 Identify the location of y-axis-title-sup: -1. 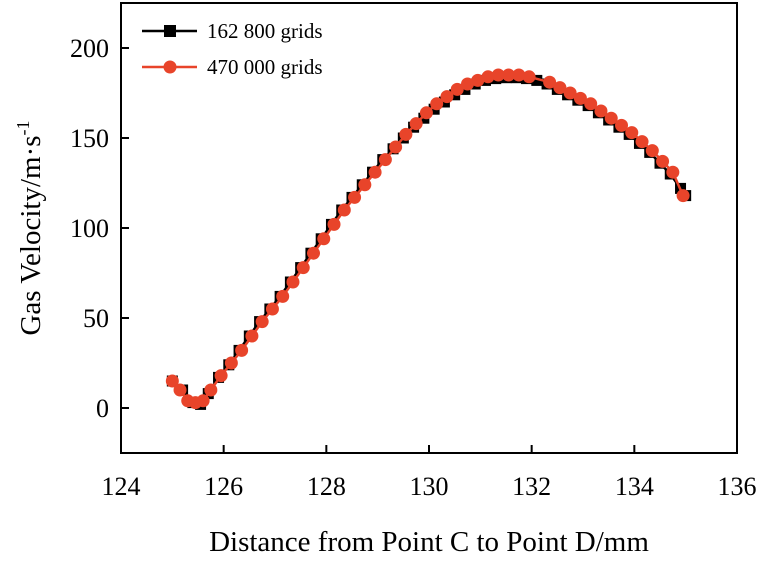
(23, 127).